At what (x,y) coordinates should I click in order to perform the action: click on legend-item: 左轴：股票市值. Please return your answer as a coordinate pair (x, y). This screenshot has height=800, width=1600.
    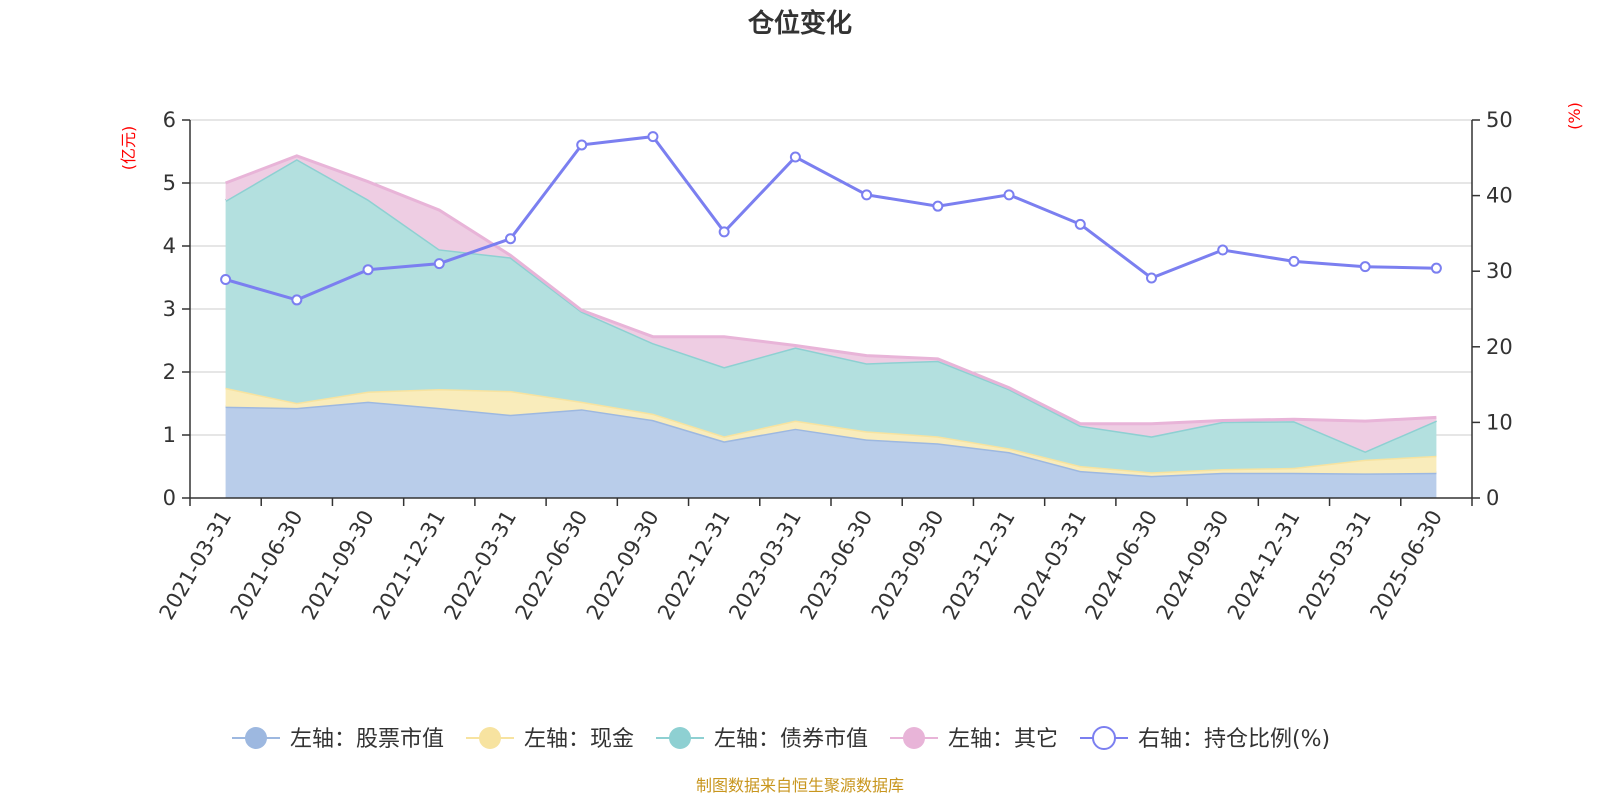
    Looking at the image, I should click on (338, 739).